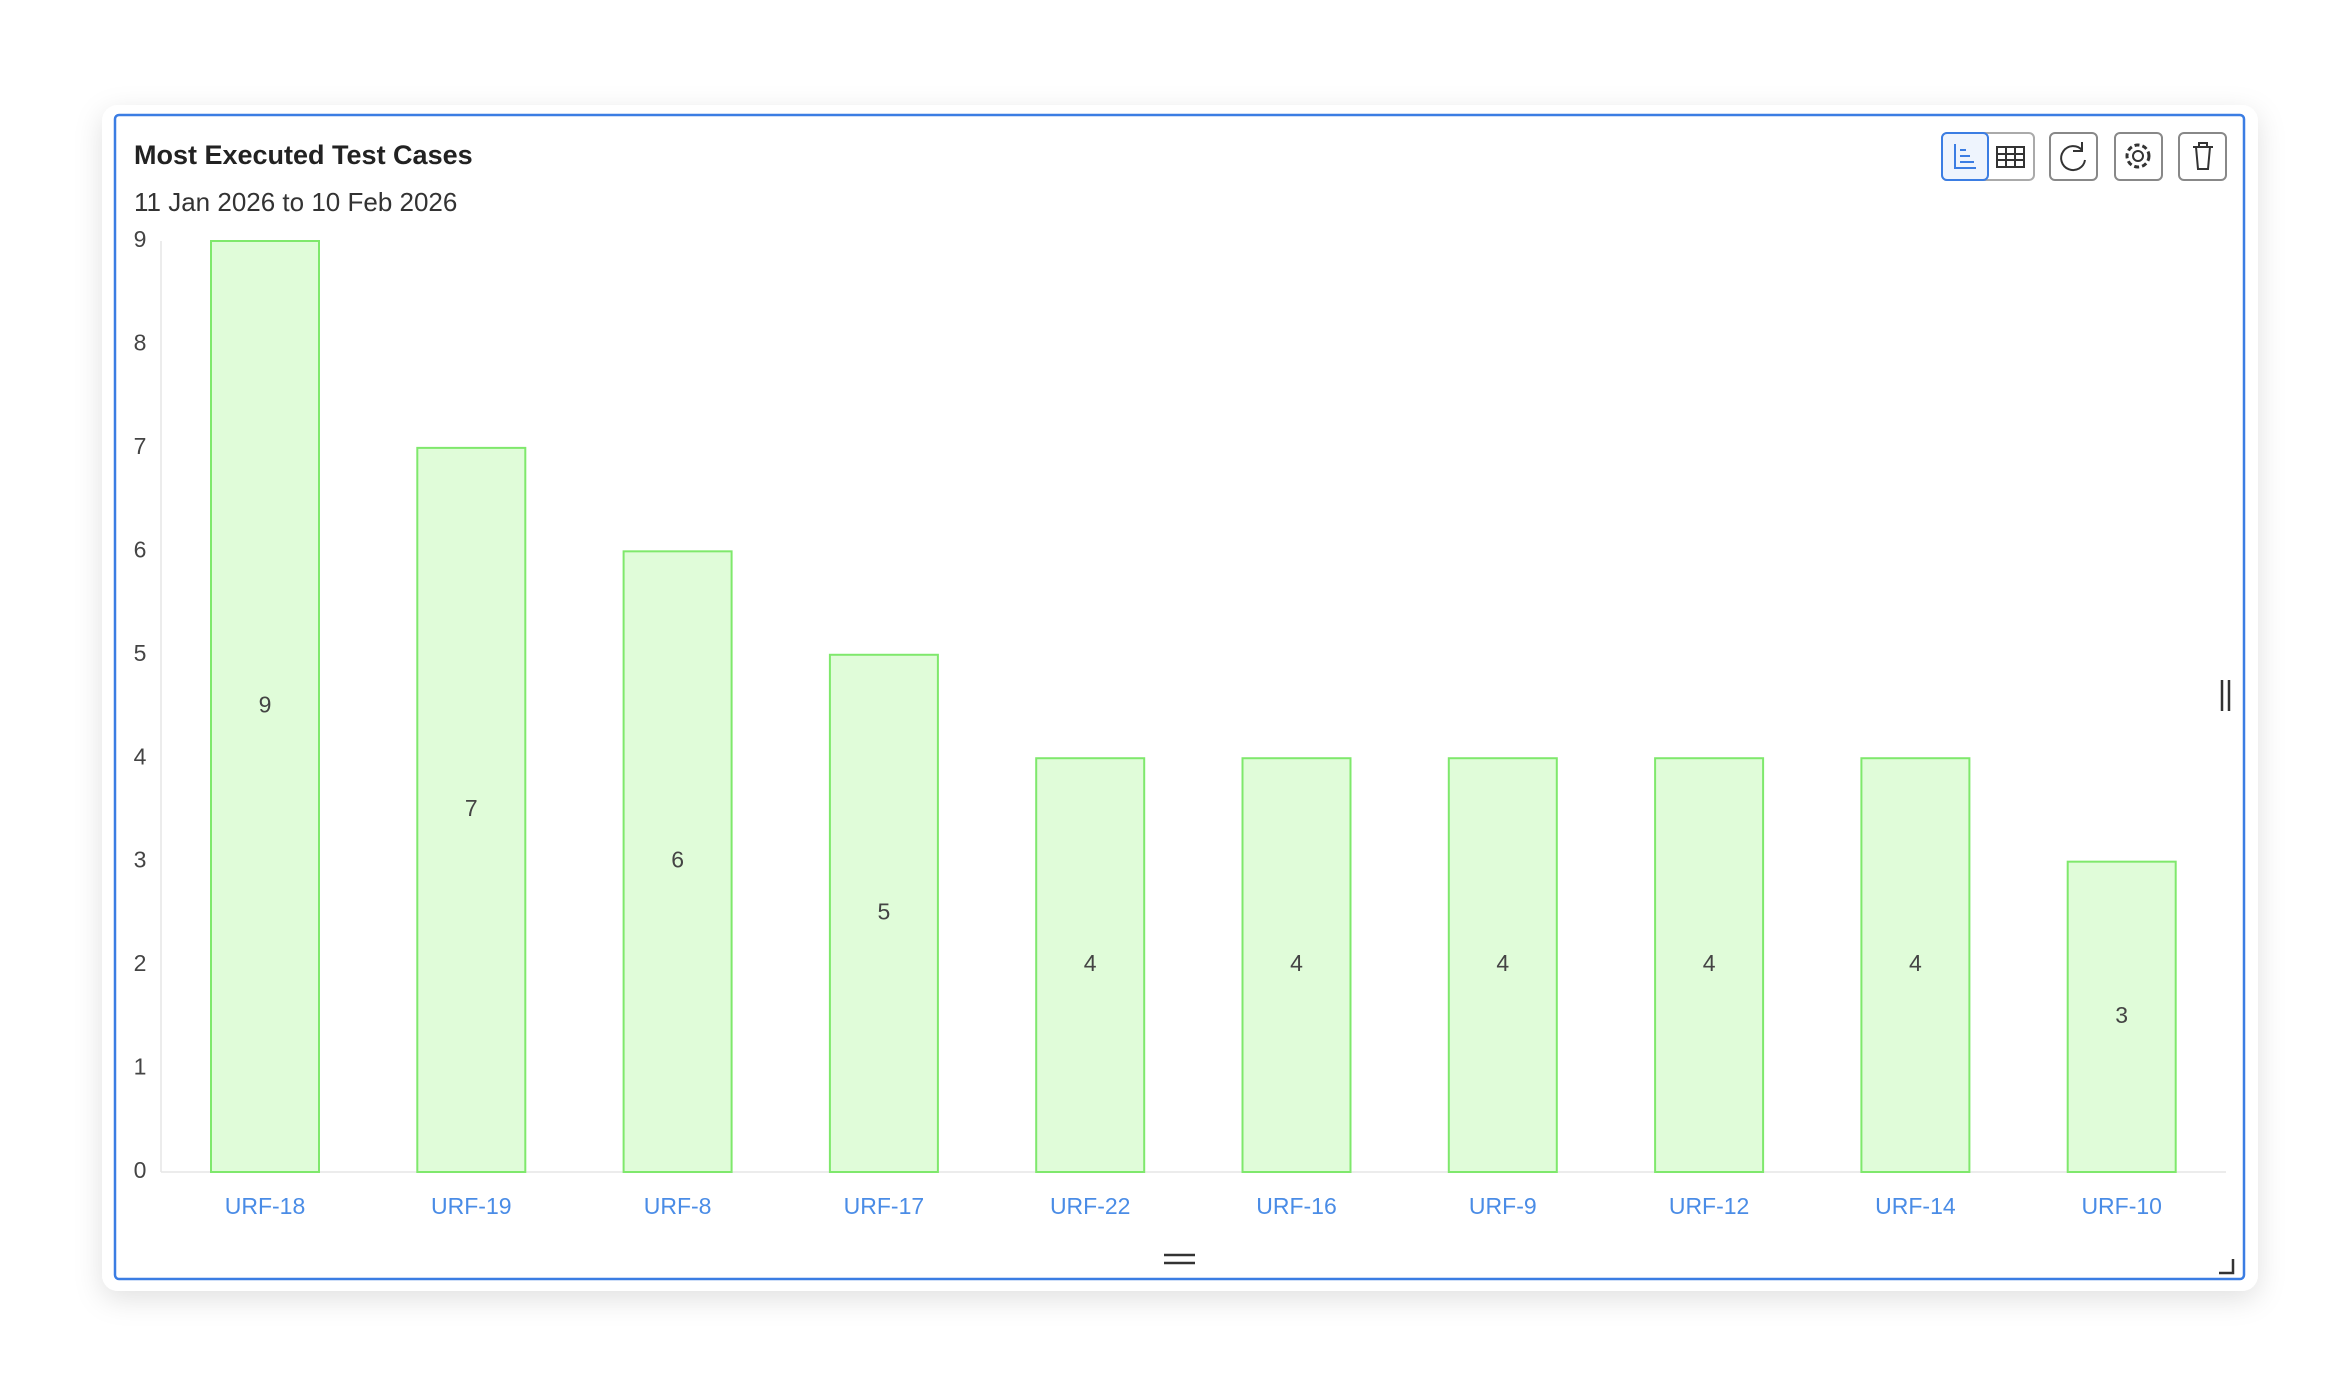 The height and width of the screenshot is (1393, 2348). I want to click on settings-icon, so click(2138, 156).